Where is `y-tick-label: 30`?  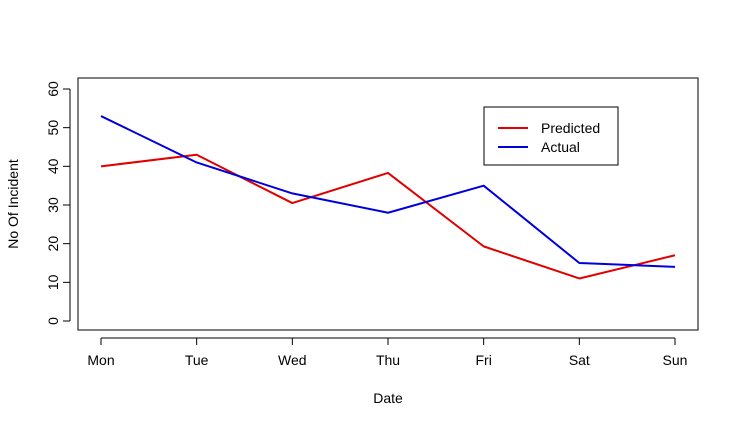
y-tick-label: 30 is located at coordinates (53, 205).